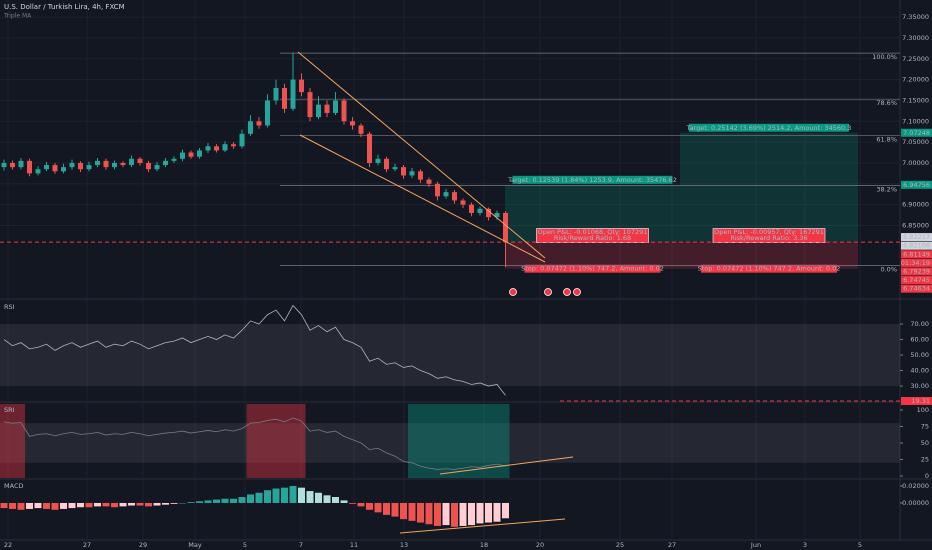 This screenshot has height=550, width=932. What do you see at coordinates (915, 80) in the screenshot?
I see `y-tick-label: 7.20000` at bounding box center [915, 80].